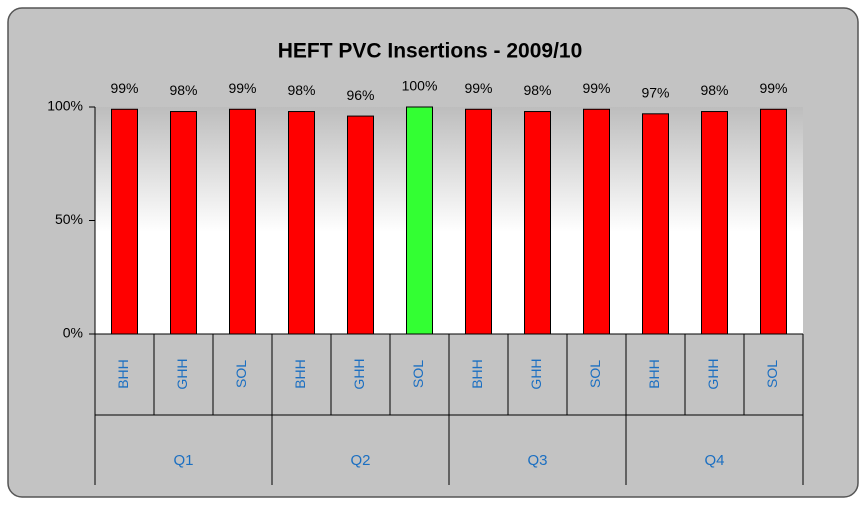  Describe the element at coordinates (69, 219) in the screenshot. I see `y-tick-label: 50%` at that location.